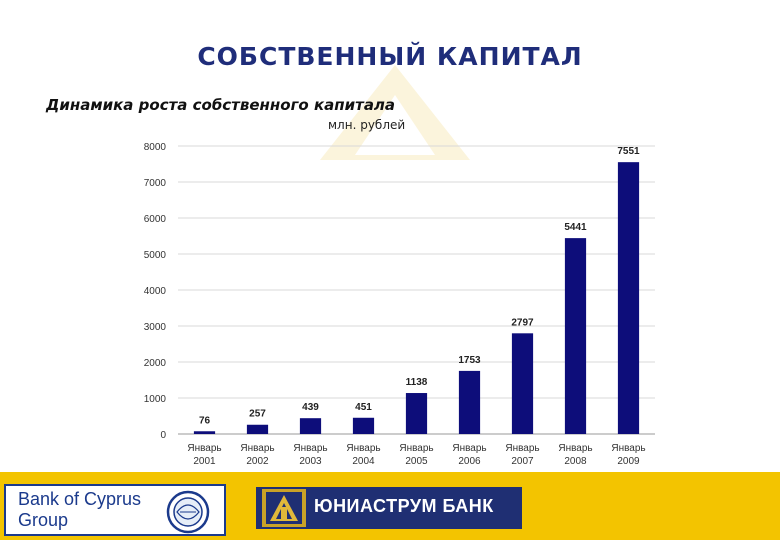  I want to click on y-tick-label: 5000, so click(155, 255).